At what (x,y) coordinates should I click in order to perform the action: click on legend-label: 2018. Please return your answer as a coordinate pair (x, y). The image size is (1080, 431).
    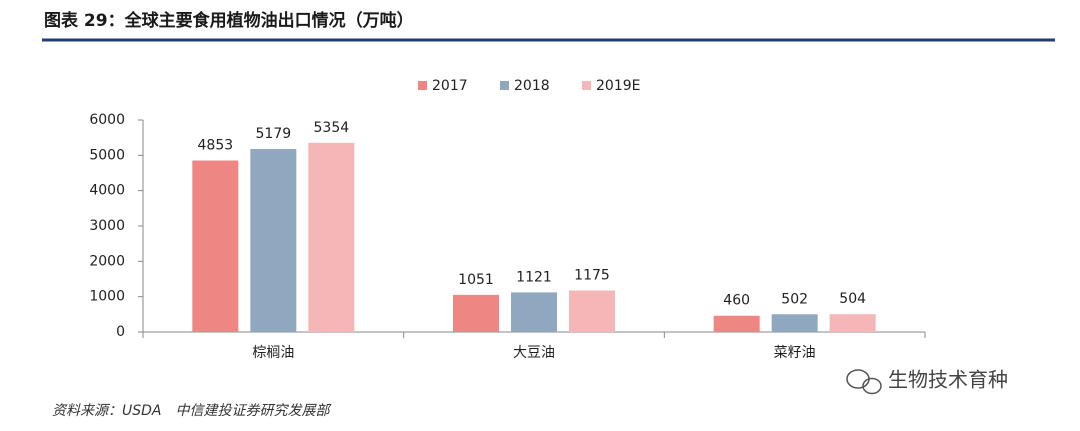
    Looking at the image, I should click on (532, 86).